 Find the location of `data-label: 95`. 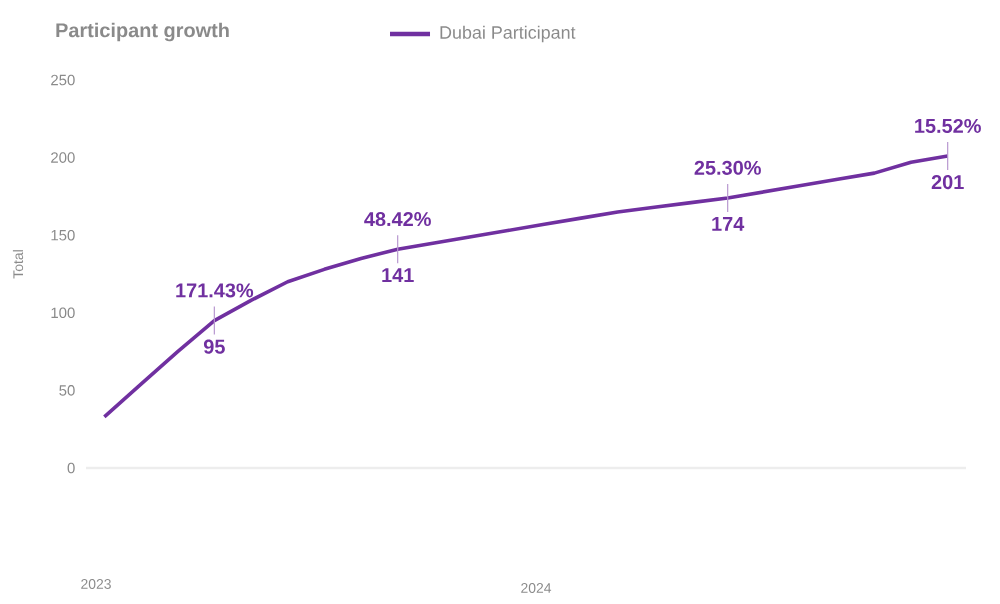

data-label: 95 is located at coordinates (214, 346).